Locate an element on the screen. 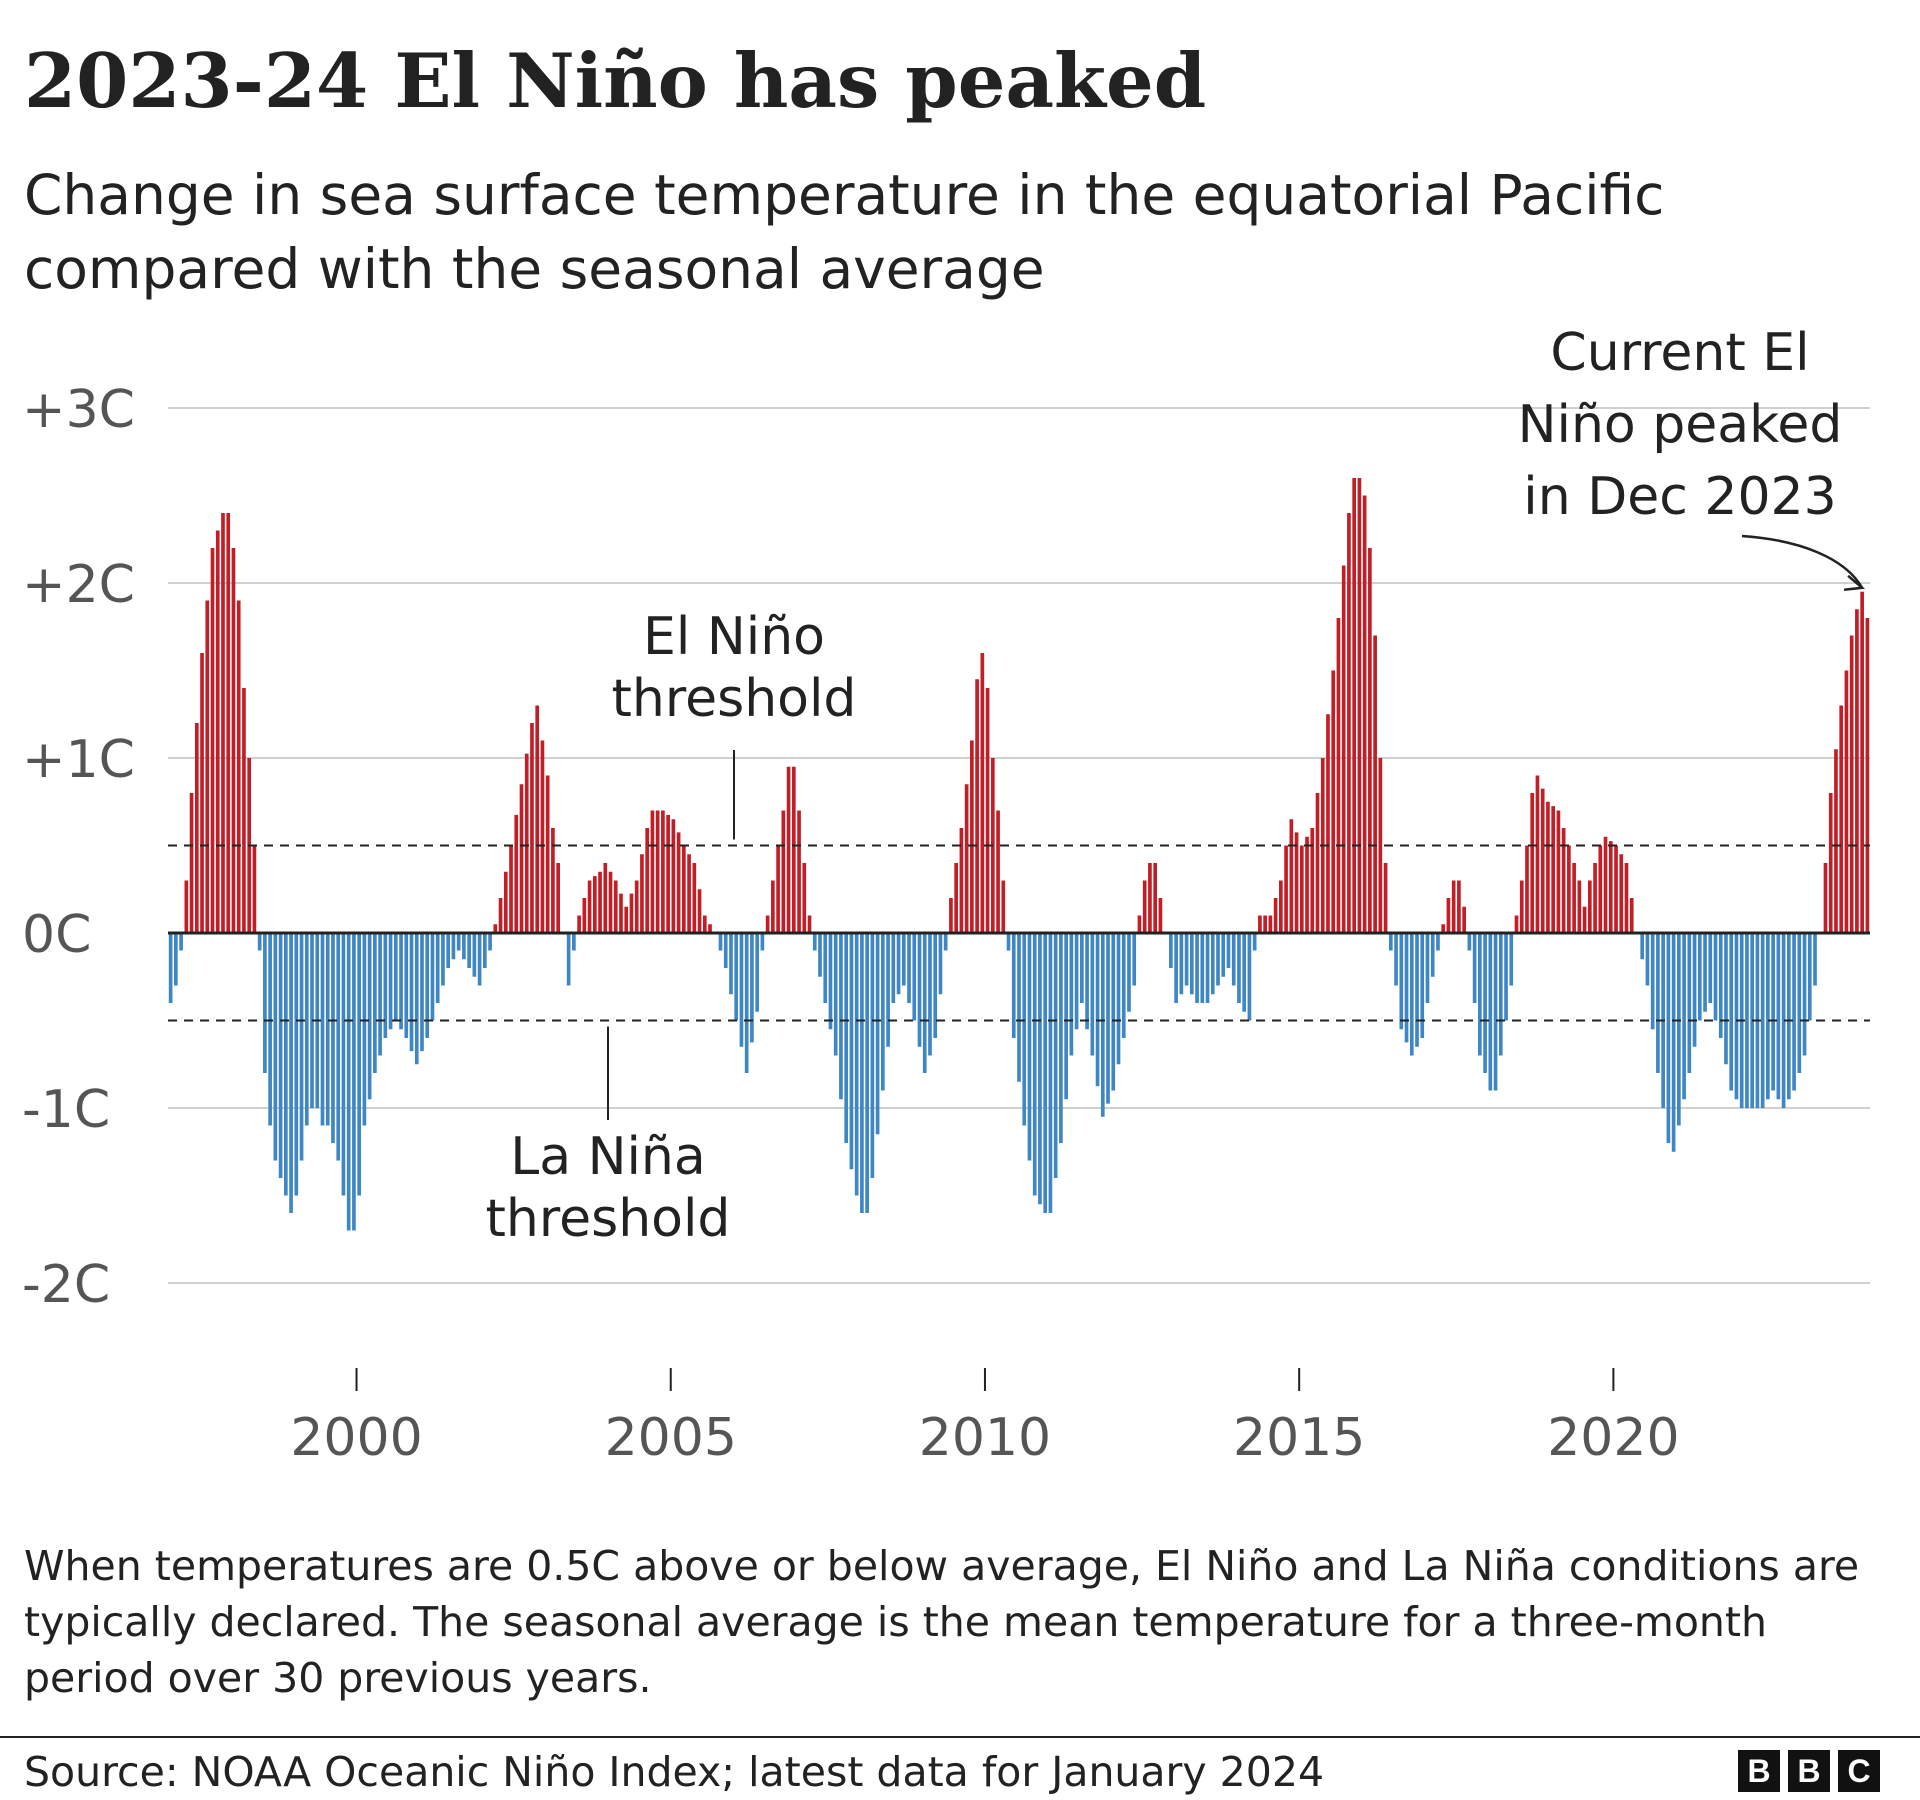 The width and height of the screenshot is (1920, 1800). label-line: Current El is located at coordinates (1679, 353).